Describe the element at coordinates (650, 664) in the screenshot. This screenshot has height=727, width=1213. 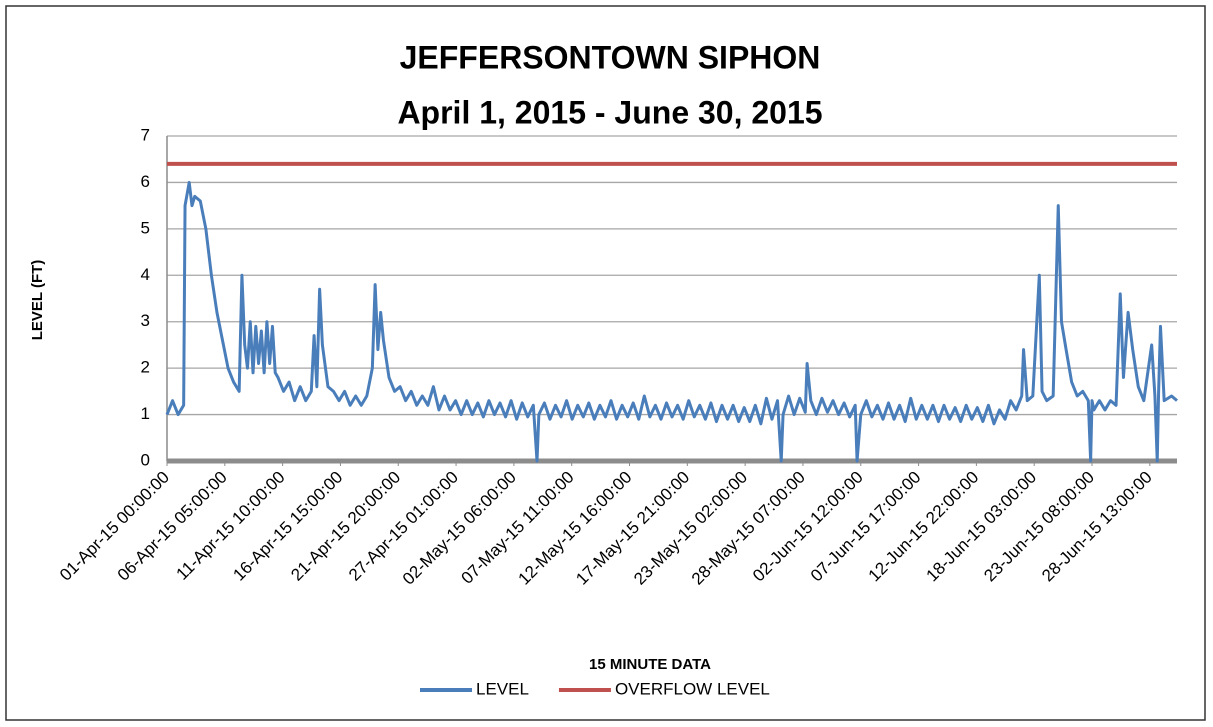
I see `x-axis-label: 15 MINUTE DATA` at that location.